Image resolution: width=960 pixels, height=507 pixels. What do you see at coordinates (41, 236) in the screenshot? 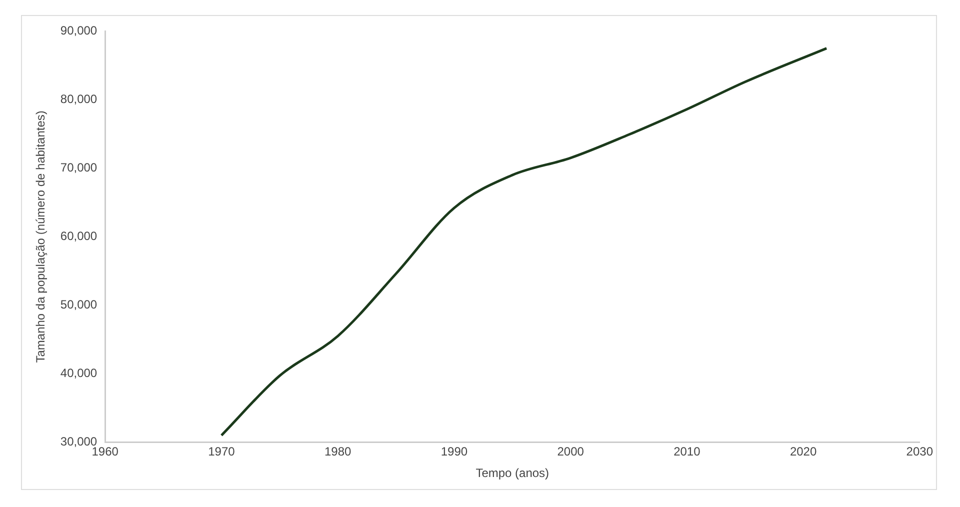
I see `y-axis-title: Tamanho da população (número de habitantes)` at bounding box center [41, 236].